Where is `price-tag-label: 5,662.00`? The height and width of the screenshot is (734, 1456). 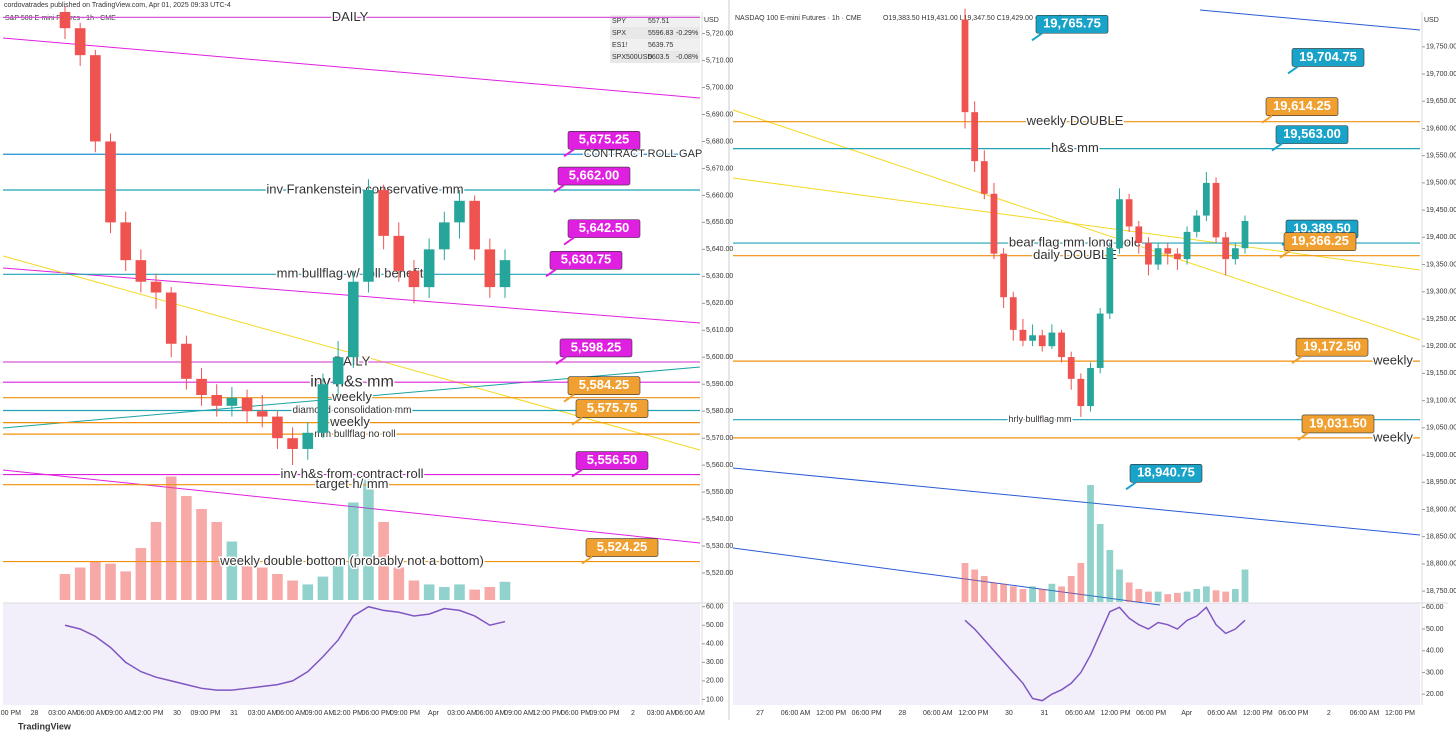 price-tag-label: 5,662.00 is located at coordinates (594, 174).